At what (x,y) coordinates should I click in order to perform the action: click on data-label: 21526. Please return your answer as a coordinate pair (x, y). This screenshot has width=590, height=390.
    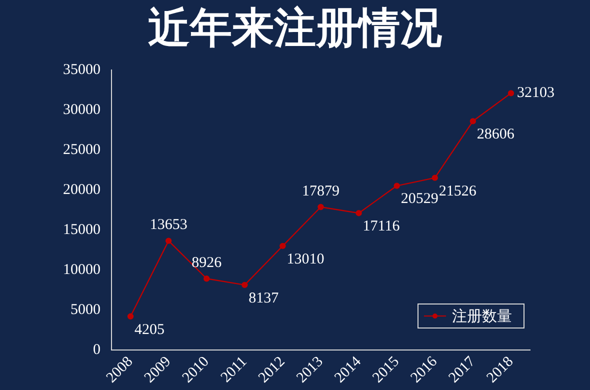
    Looking at the image, I should click on (457, 191).